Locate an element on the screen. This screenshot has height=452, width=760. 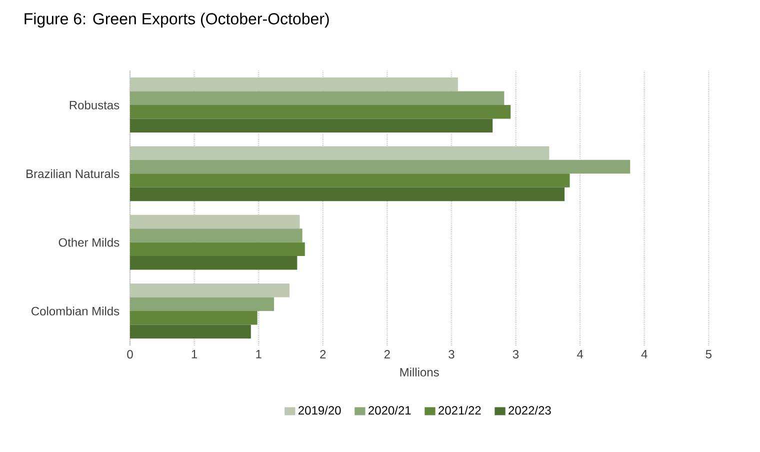
y-tick-label: Other Milds is located at coordinates (89, 242).